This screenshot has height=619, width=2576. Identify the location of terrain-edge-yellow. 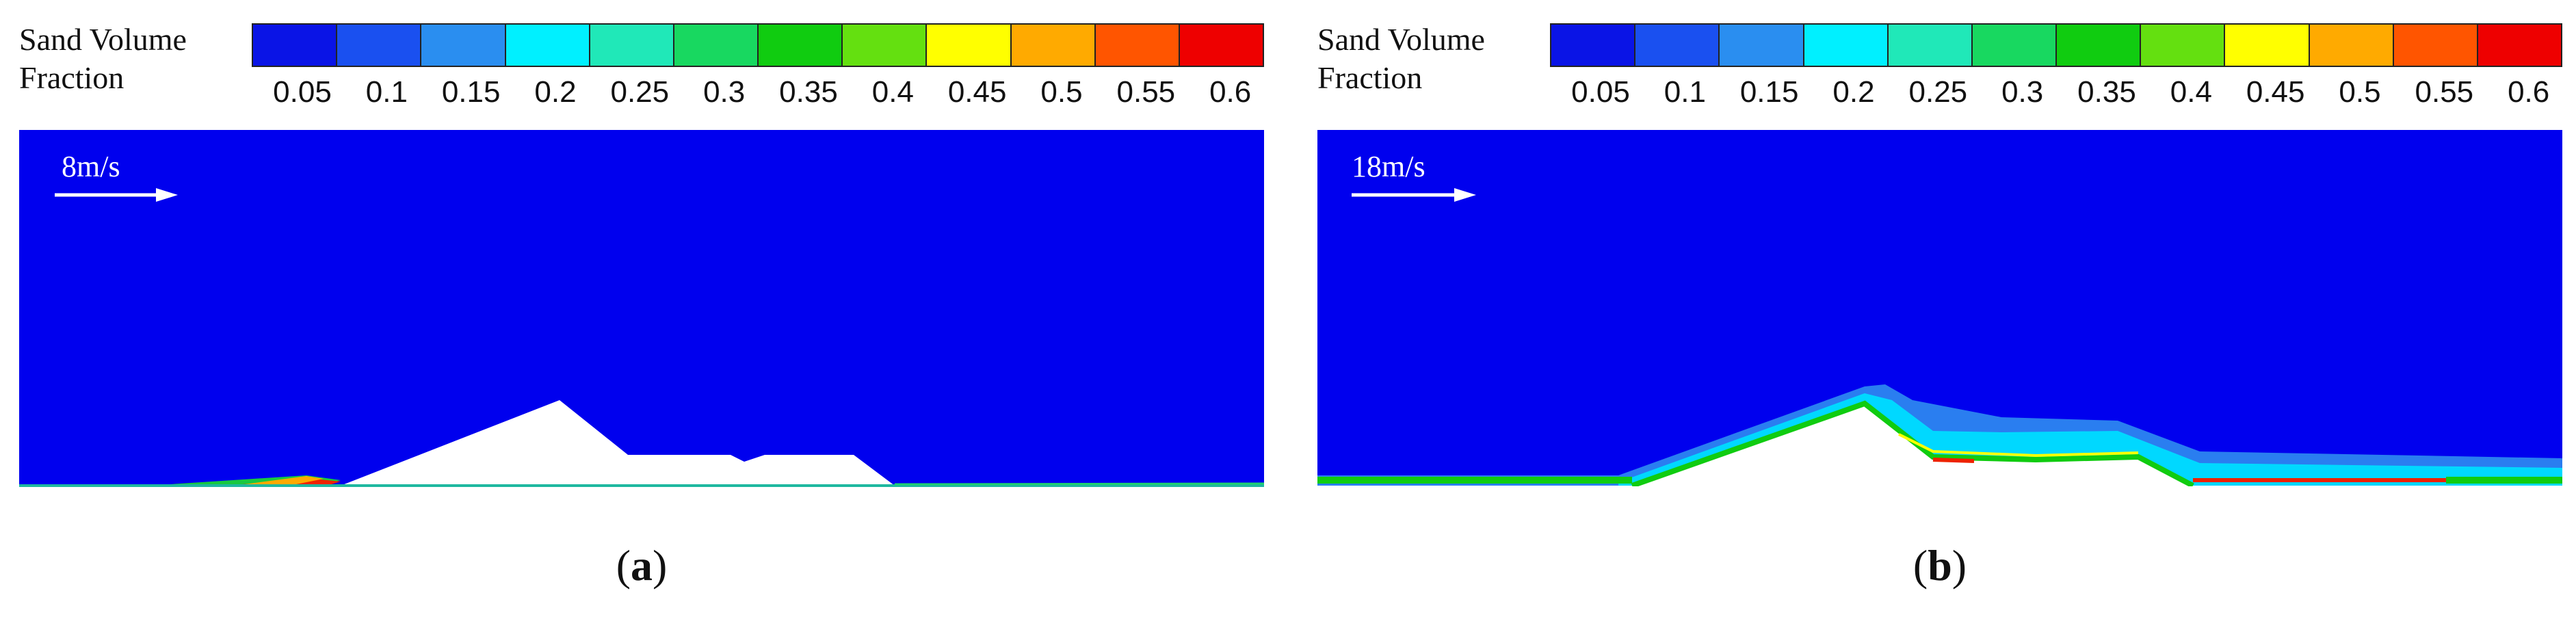
(2018, 446).